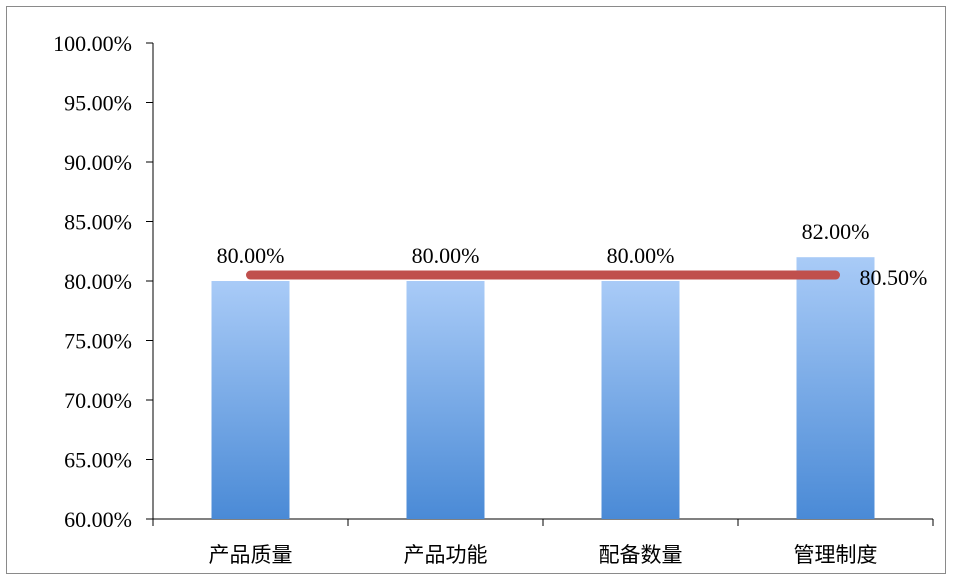  I want to click on y-tick-label: 95.00%, so click(98, 103).